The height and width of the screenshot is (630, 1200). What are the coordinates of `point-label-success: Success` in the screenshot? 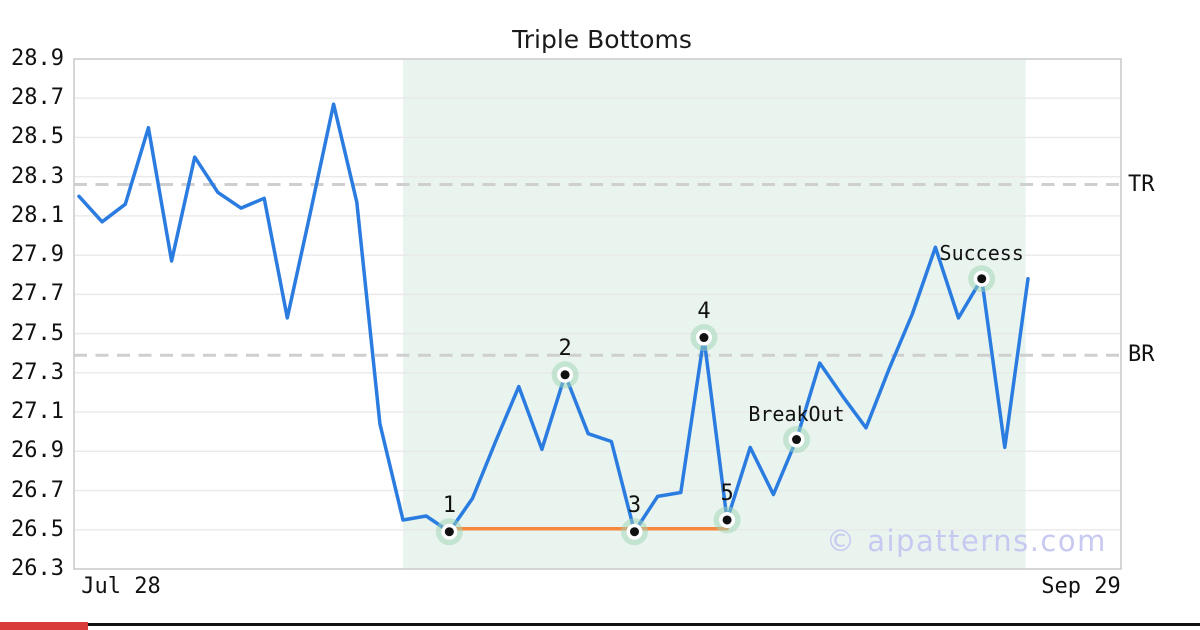 It's located at (981, 252).